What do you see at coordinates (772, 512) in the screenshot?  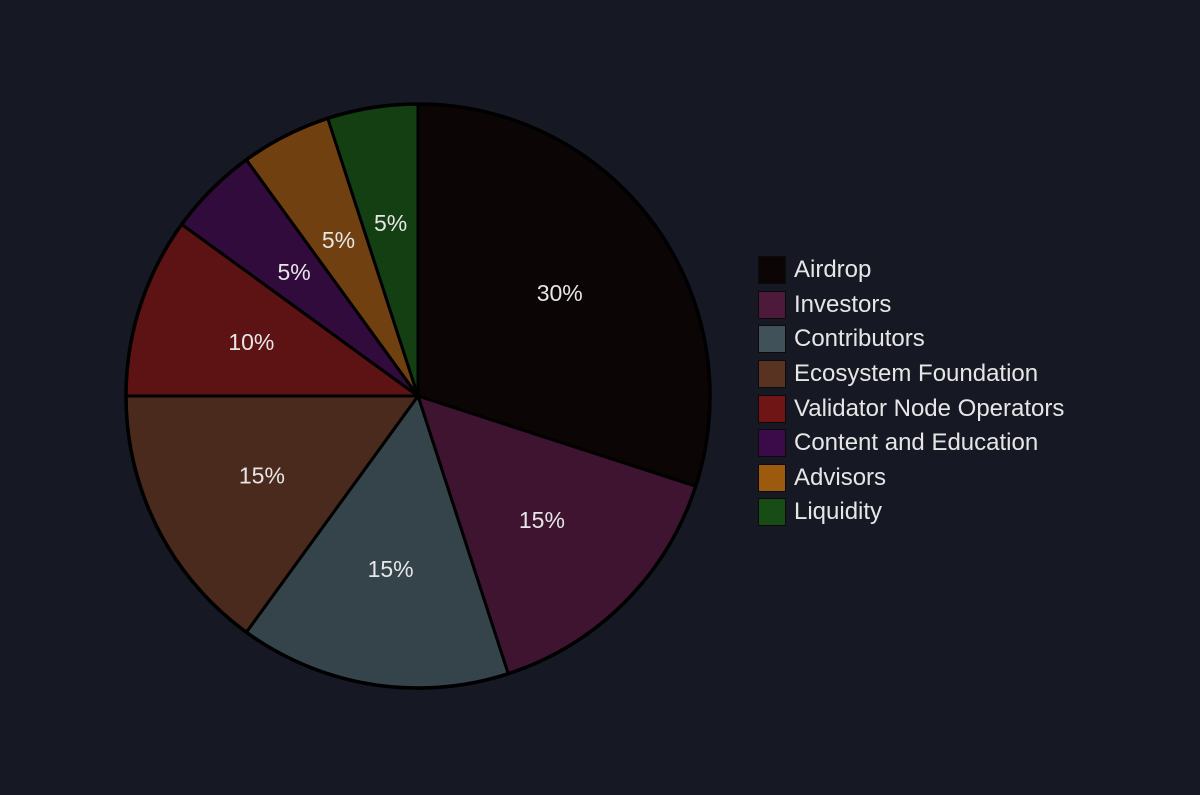 I see `legend-swatch-liquidity` at bounding box center [772, 512].